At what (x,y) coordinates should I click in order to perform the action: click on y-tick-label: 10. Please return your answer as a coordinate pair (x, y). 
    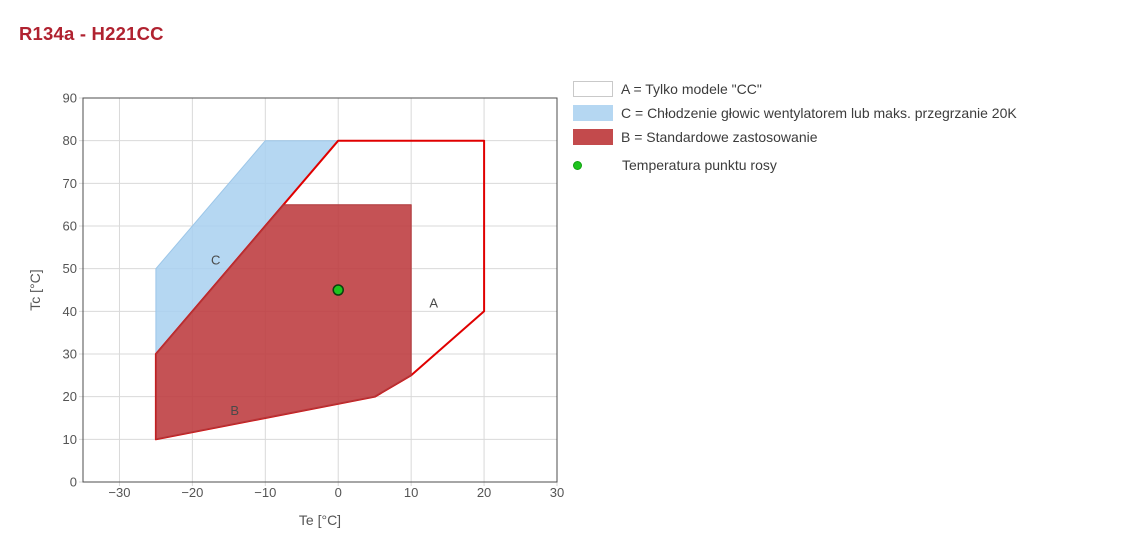
    Looking at the image, I should click on (70, 439).